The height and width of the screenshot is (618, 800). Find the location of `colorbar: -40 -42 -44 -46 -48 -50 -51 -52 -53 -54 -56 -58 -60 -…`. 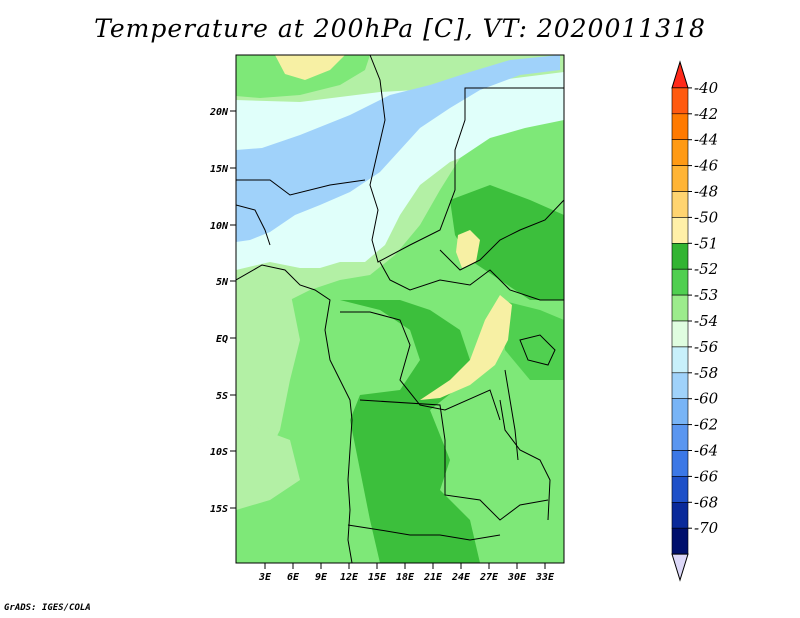

colorbar: -40 -42 -44 -46 -48 -50 -51 -52 -53 -54 -56 -58 -60 -… is located at coordinates (695, 321).